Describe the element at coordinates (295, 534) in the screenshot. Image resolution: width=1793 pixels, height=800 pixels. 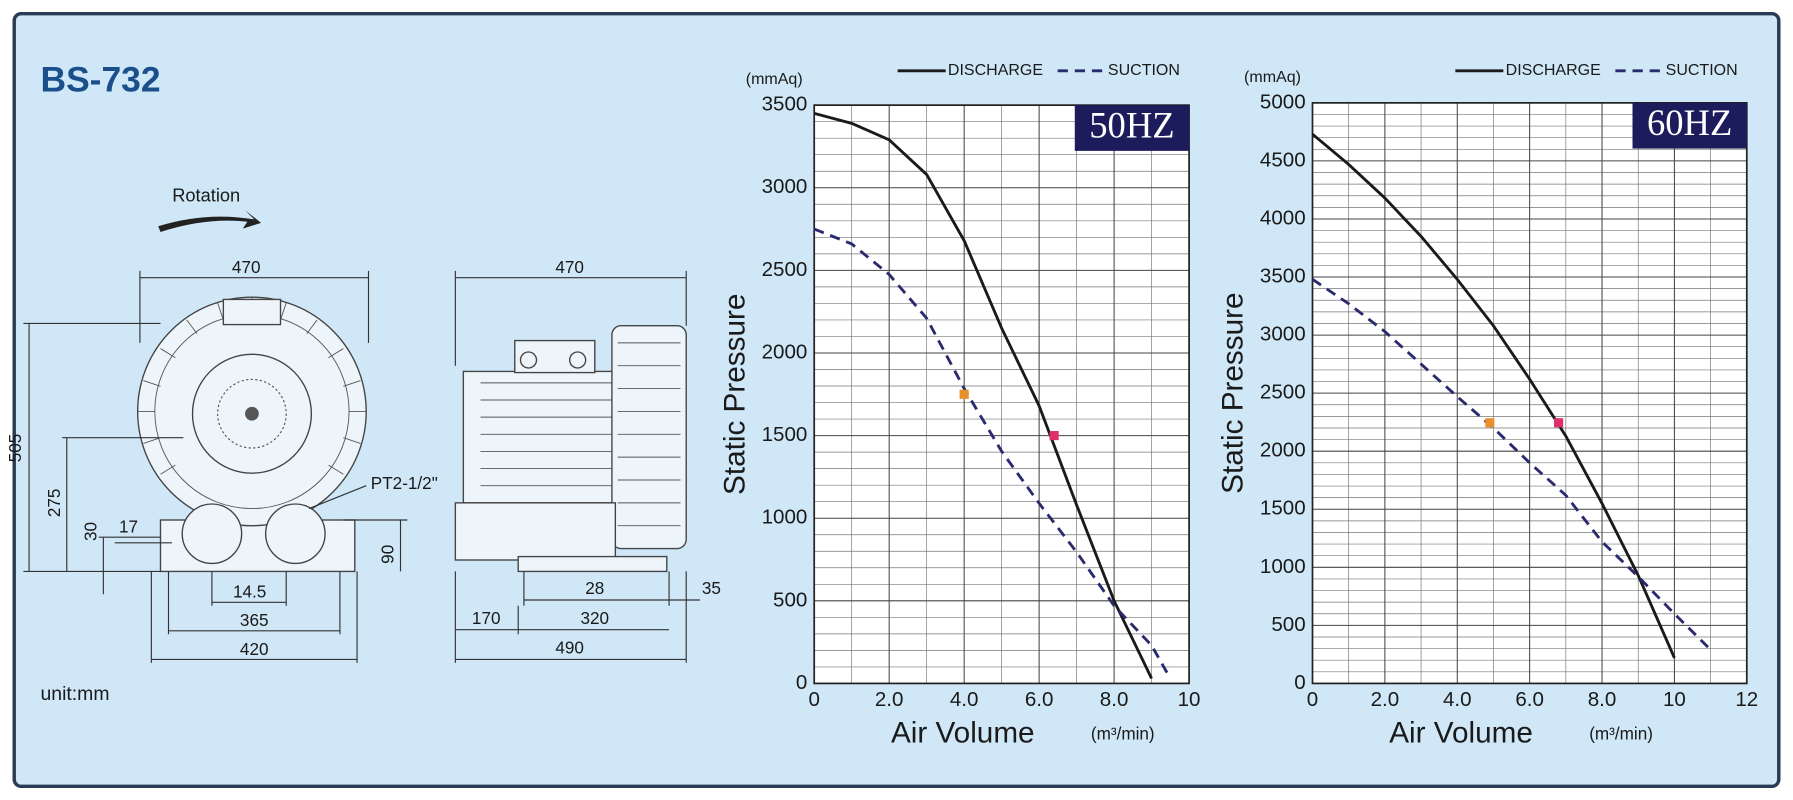
I see `port-right` at that location.